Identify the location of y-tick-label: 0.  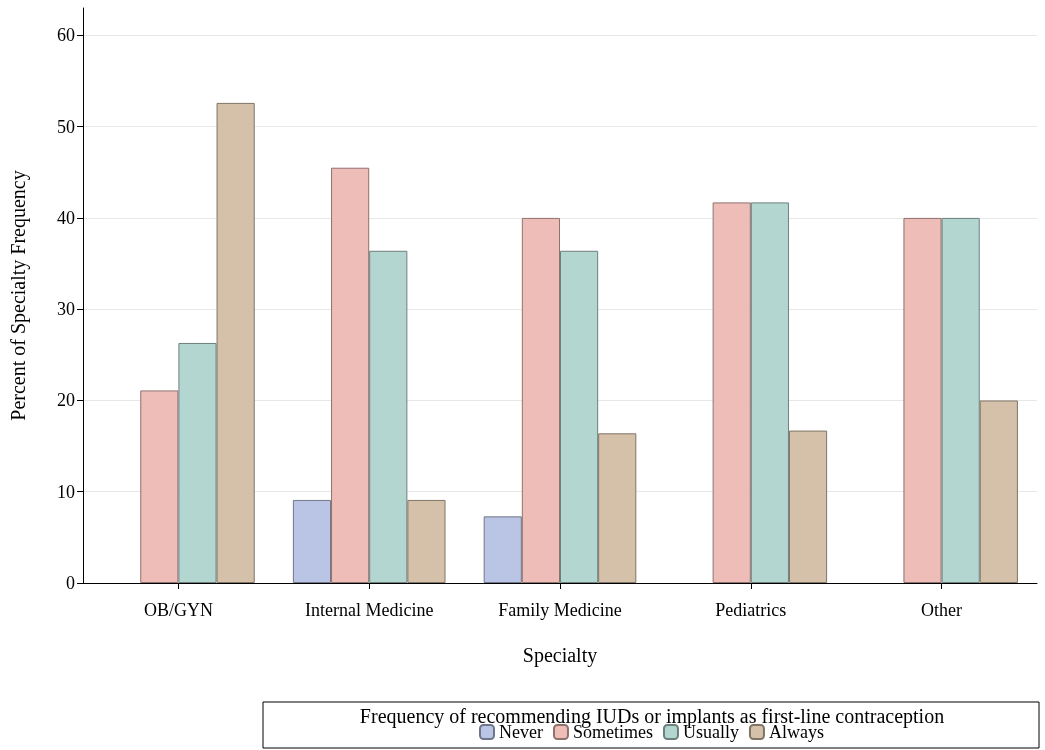
(70, 583).